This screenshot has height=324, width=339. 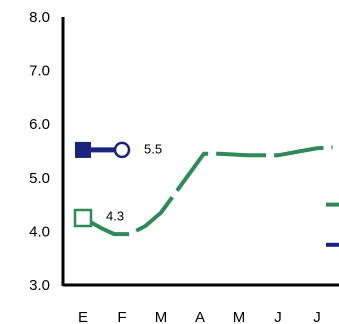 What do you see at coordinates (39, 231) in the screenshot?
I see `y-tick-label: 4.0` at bounding box center [39, 231].